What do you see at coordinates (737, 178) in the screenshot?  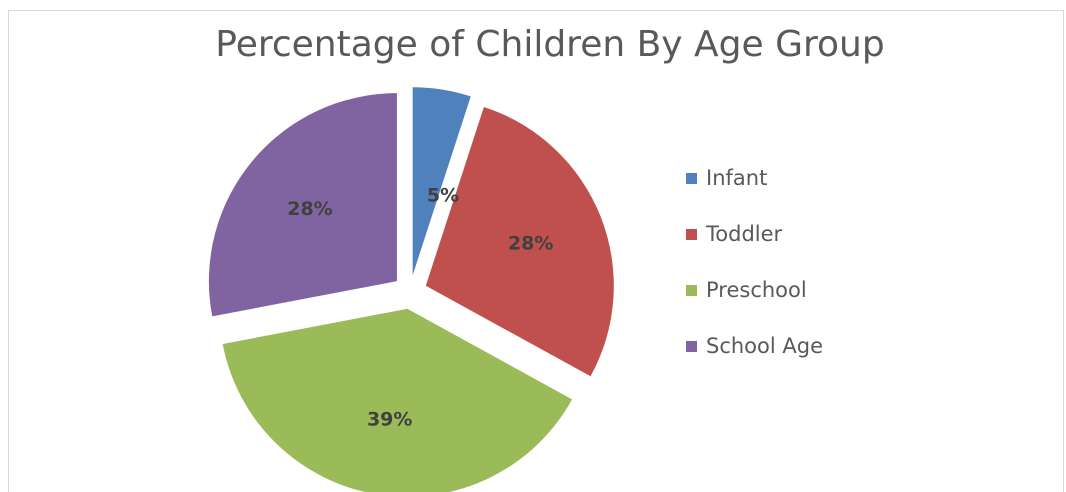 I see `legend-label: Infant` at bounding box center [737, 178].